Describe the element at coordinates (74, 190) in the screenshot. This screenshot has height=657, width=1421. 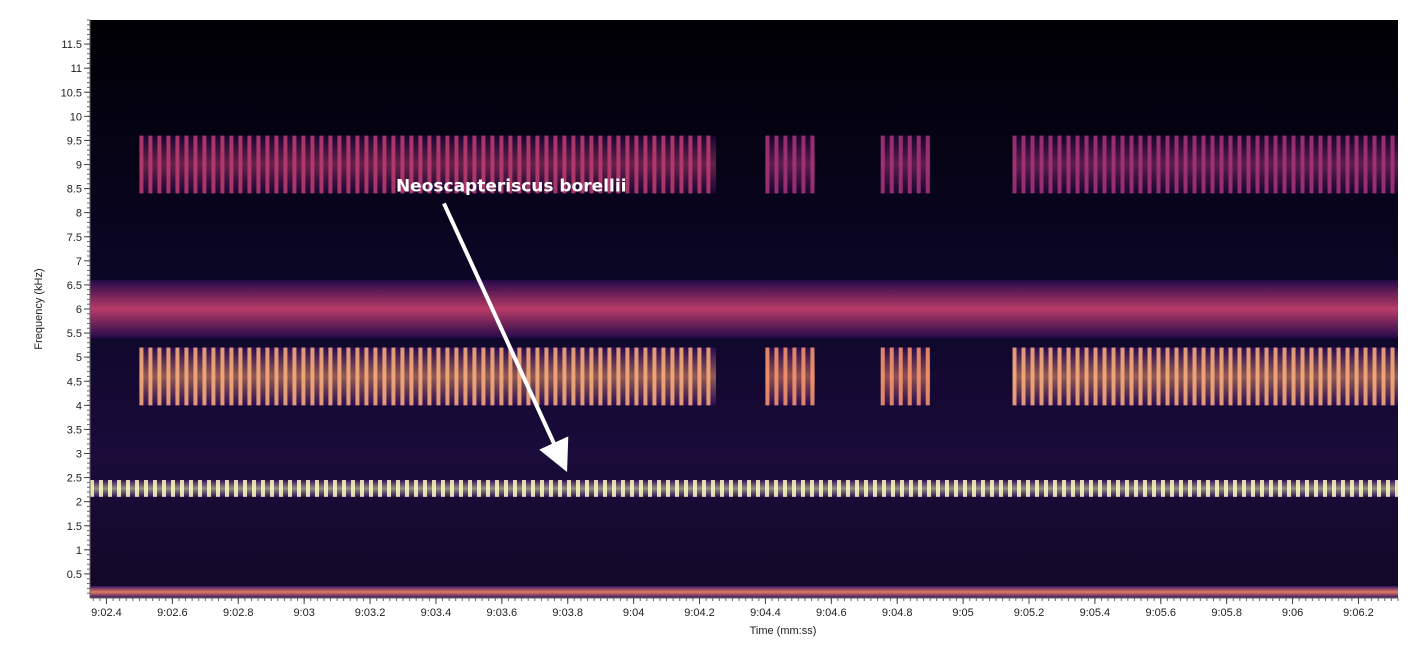
I see `y-tick-label: 8.5` at that location.